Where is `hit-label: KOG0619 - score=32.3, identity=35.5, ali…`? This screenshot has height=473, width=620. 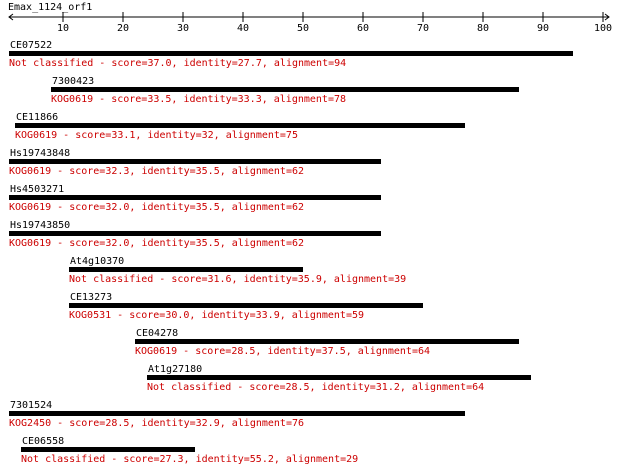
hit-label: KOG0619 - score=32.3, identity=35.5, ali… is located at coordinates (156, 171).